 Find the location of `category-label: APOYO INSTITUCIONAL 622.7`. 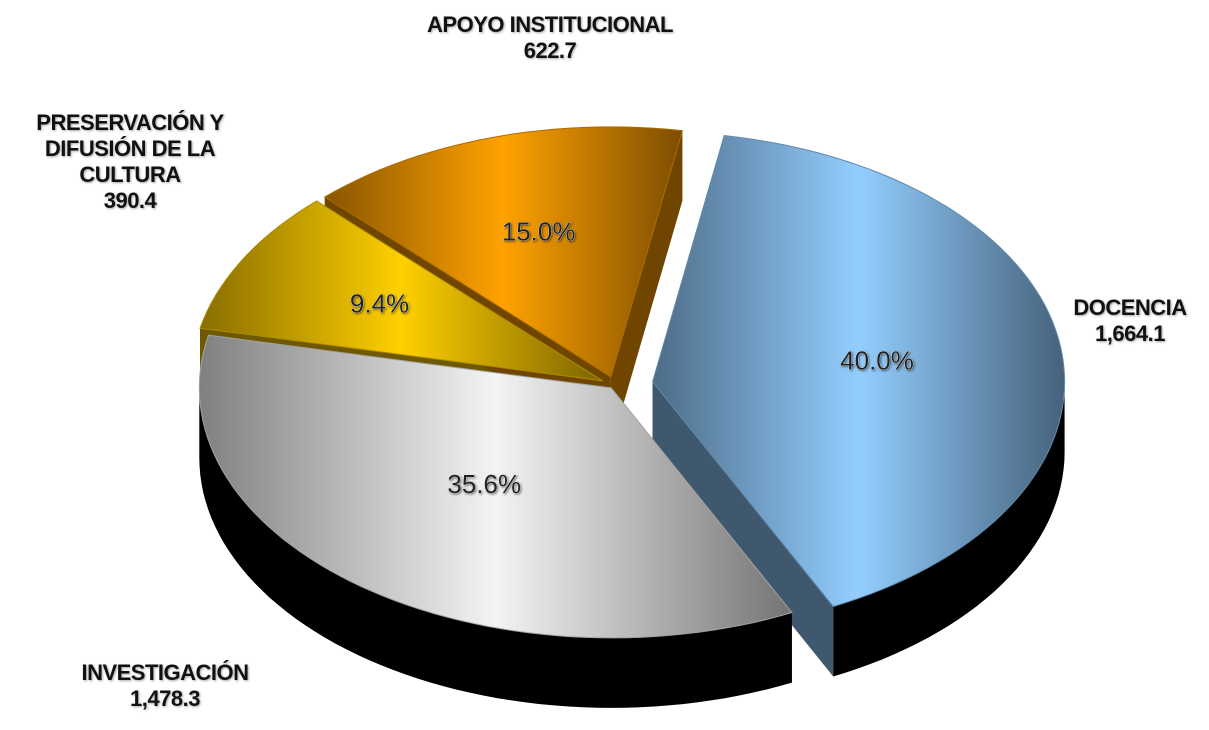

category-label: APOYO INSTITUCIONAL 622.7 is located at coordinates (550, 38).